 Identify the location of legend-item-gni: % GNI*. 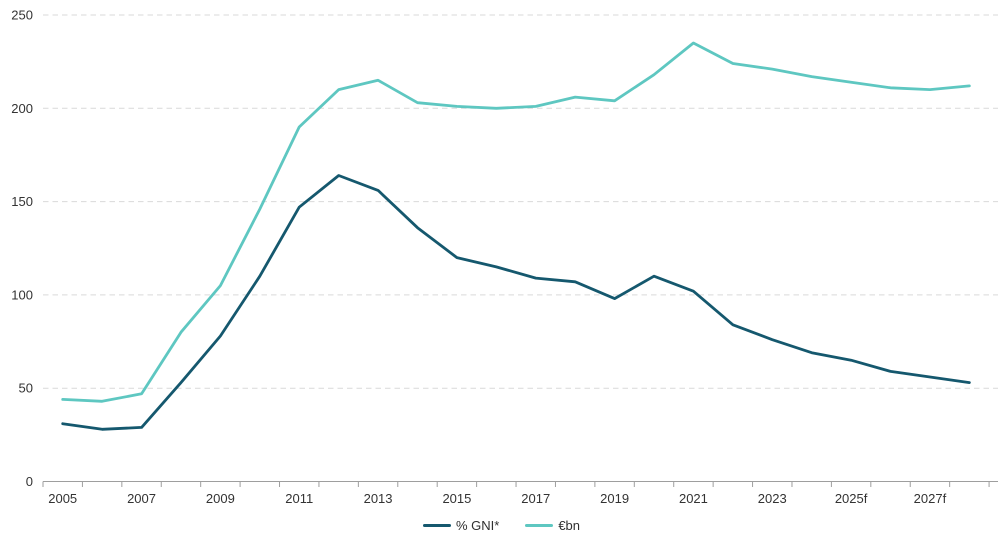
(461, 525).